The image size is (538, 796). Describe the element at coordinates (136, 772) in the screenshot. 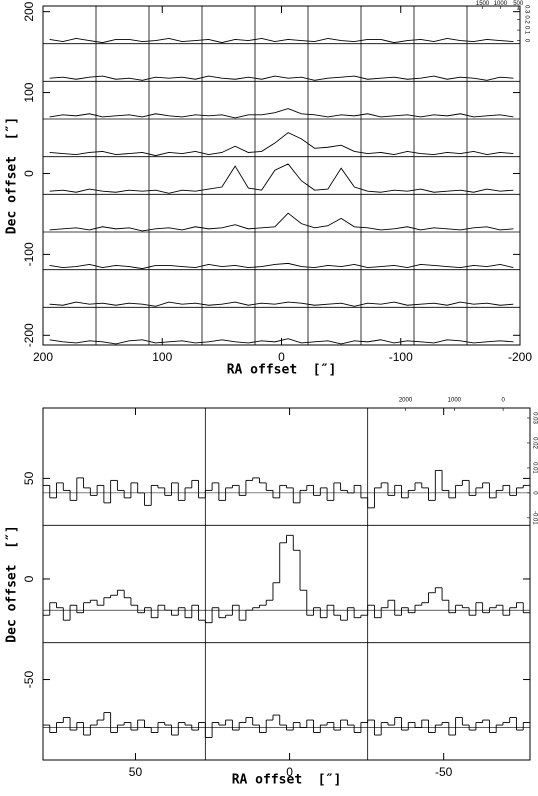

I see `x-tick-label: 50` at that location.